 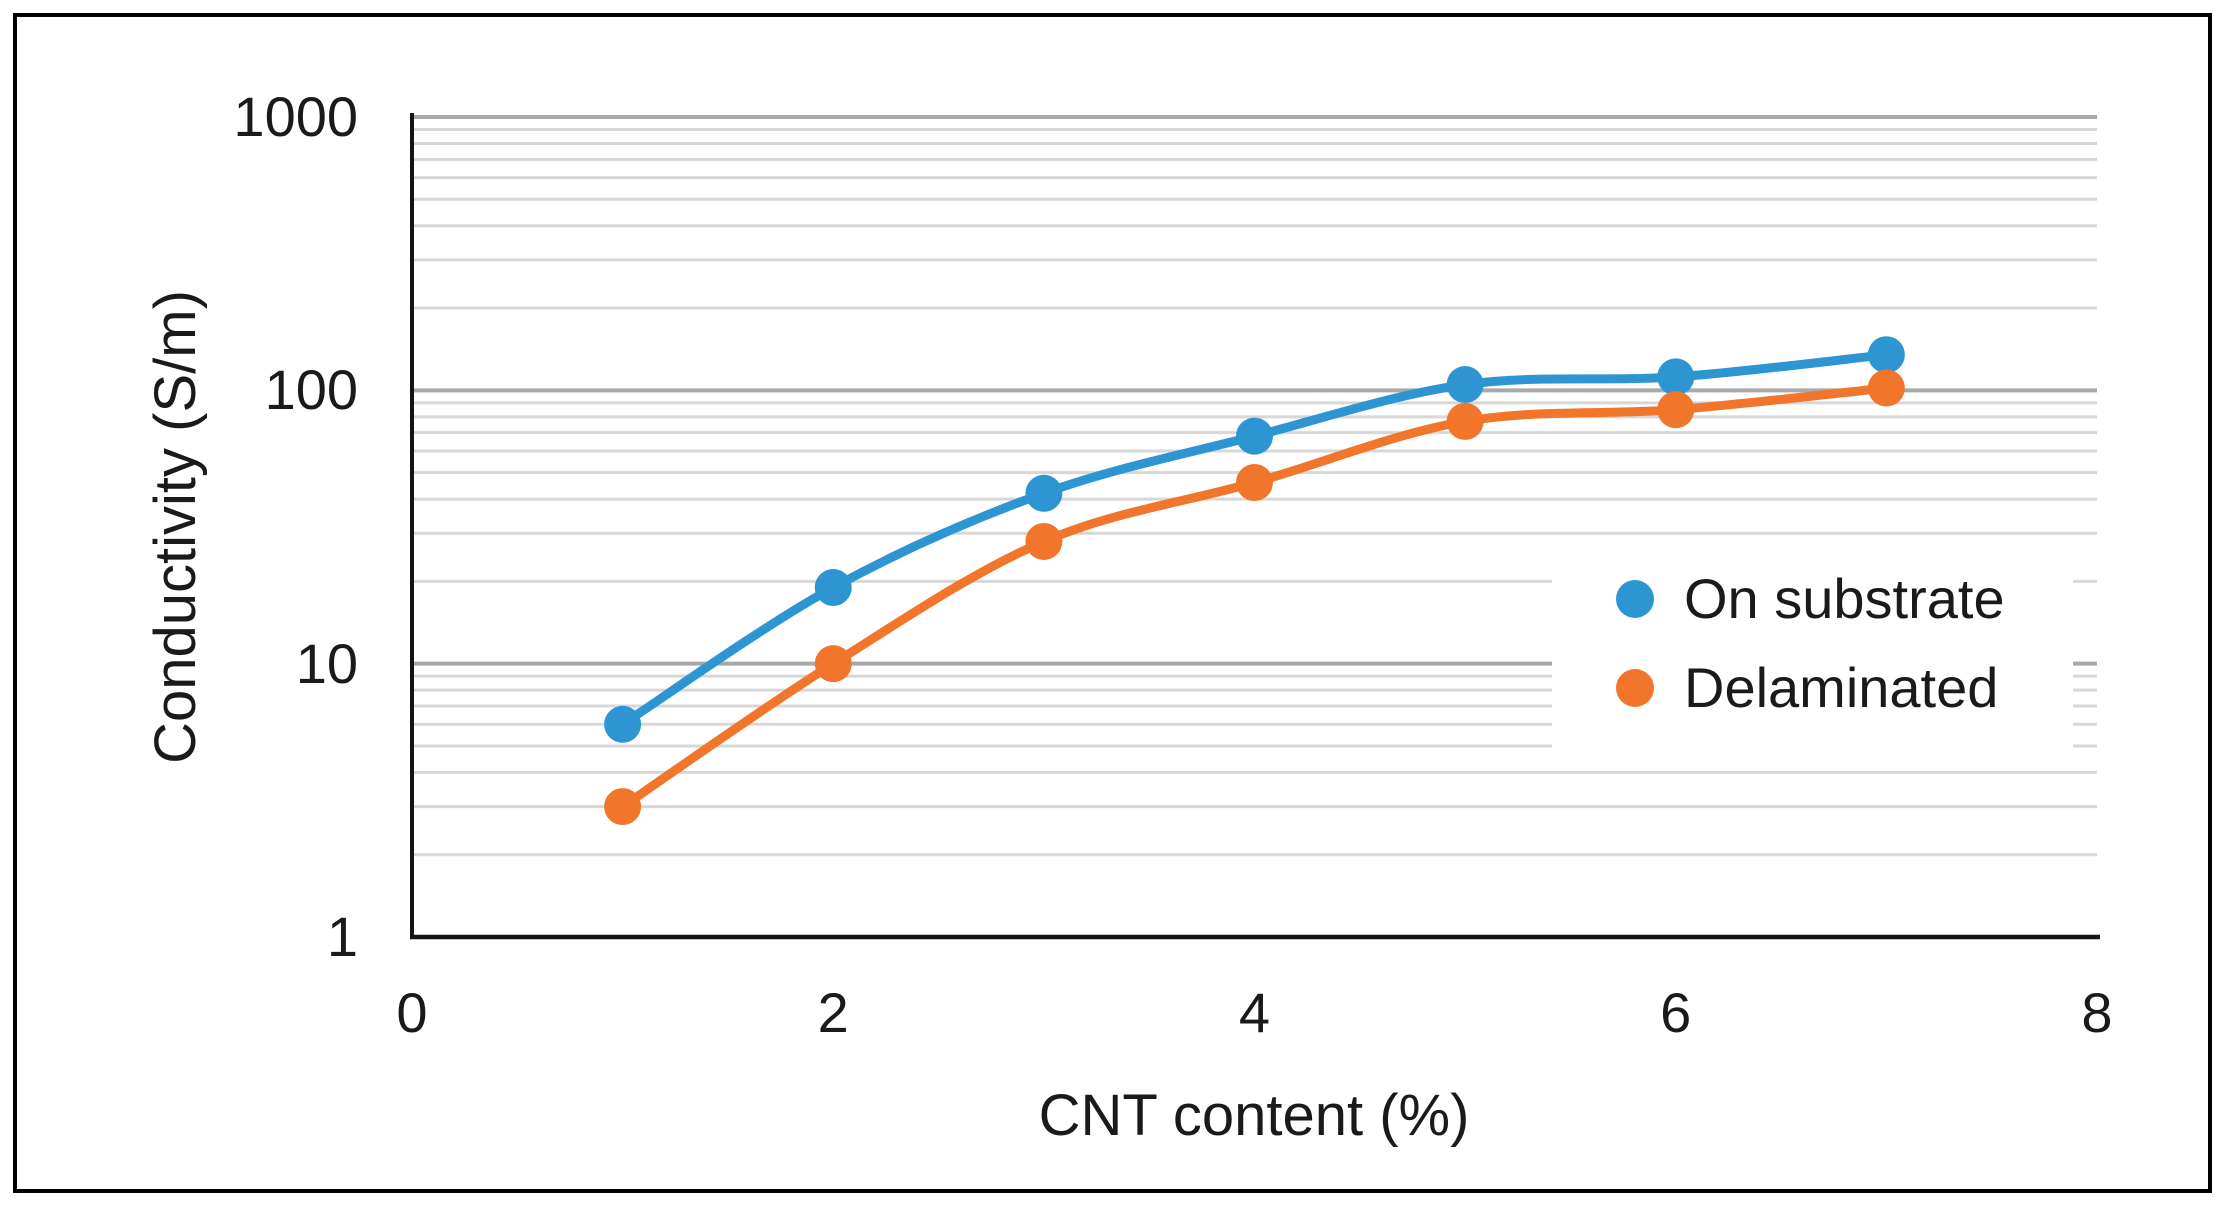 What do you see at coordinates (833, 1012) in the screenshot?
I see `x-tick-label: 2` at bounding box center [833, 1012].